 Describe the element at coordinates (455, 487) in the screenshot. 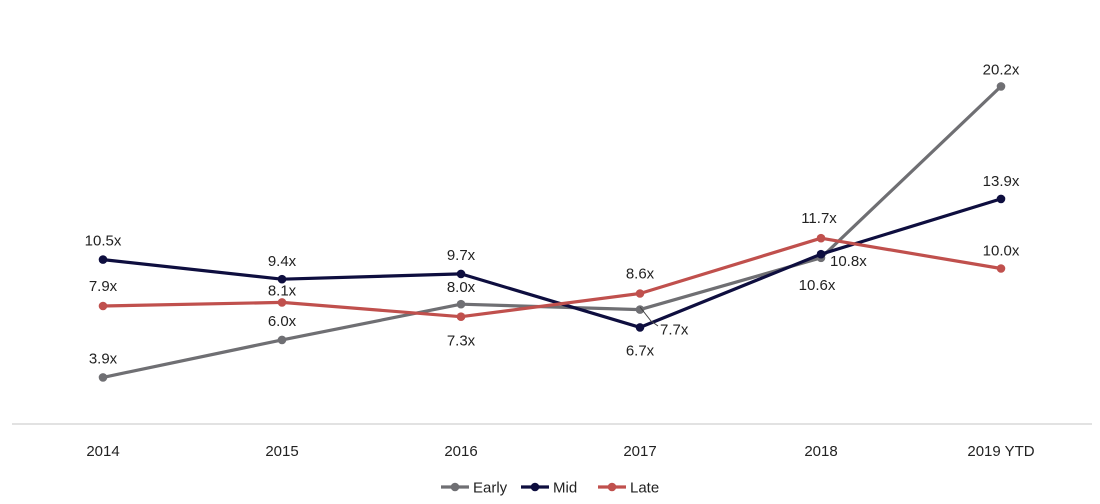

I see `legend-marker-early` at that location.